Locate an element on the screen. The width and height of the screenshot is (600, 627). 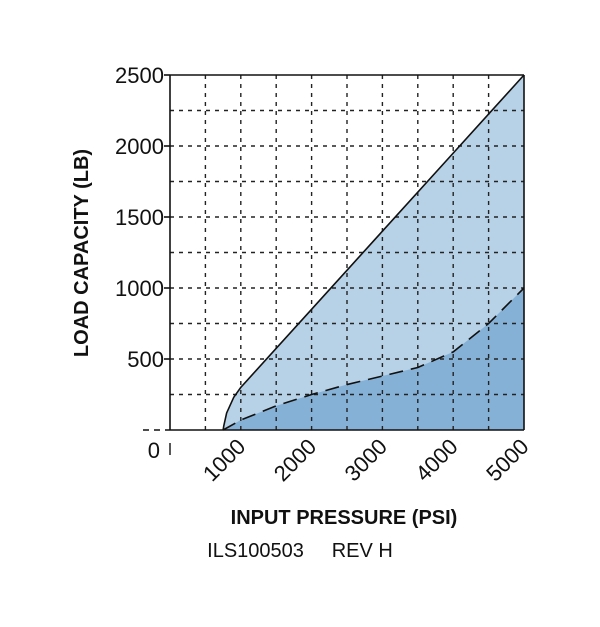
x-tick-label: 5000 is located at coordinates (507, 460).